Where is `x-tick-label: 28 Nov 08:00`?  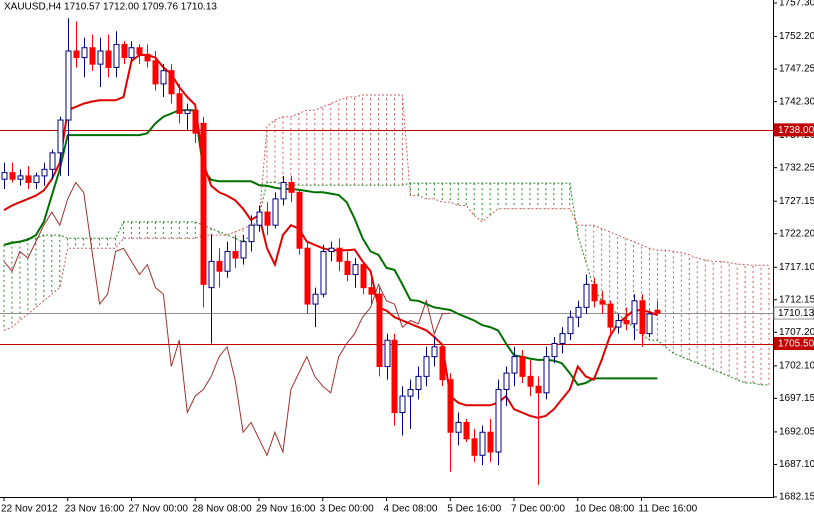
x-tick-label: 28 Nov 08:00 is located at coordinates (222, 509).